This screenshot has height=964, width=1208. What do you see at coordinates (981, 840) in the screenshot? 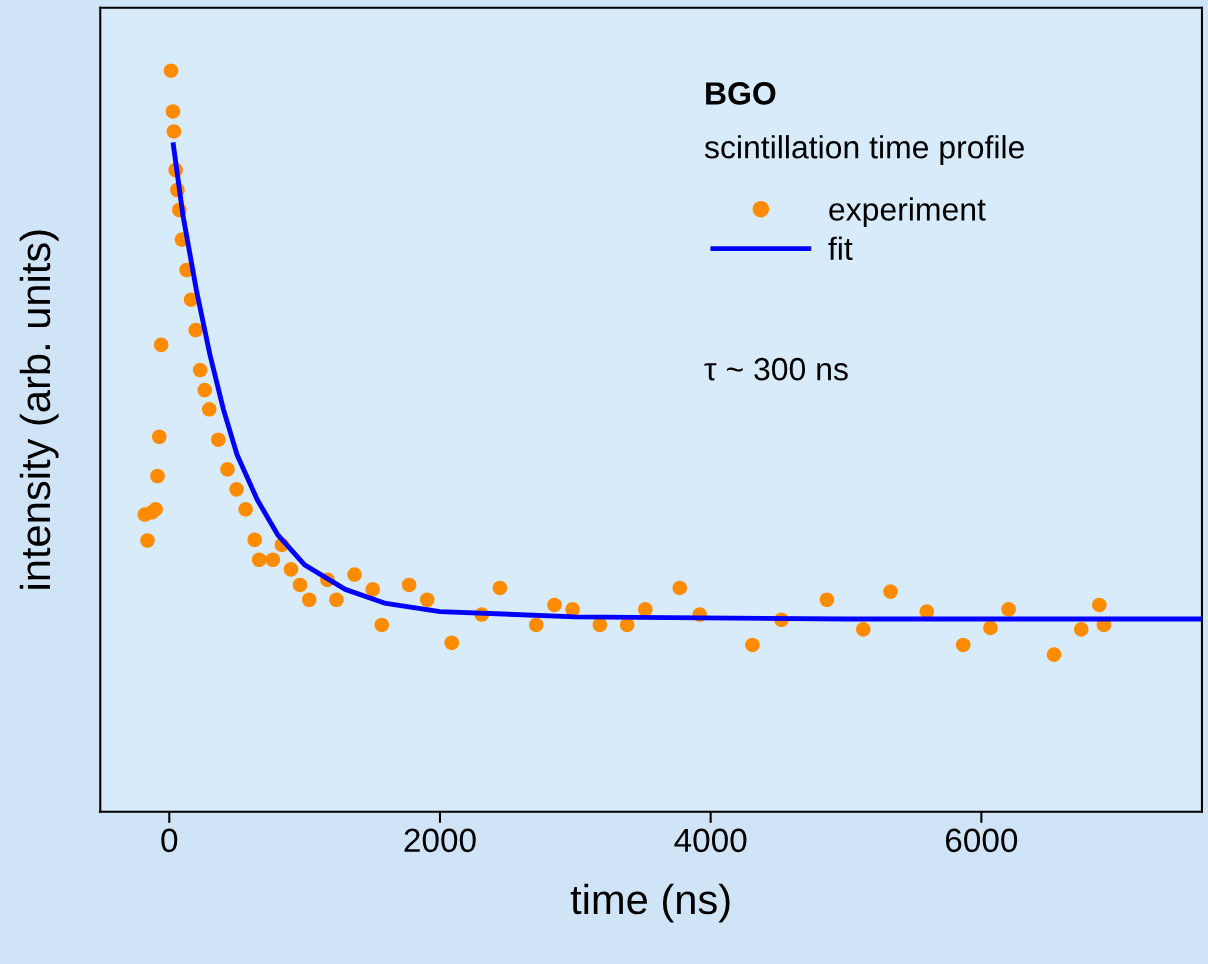
I see `x-tick-label: 6000` at bounding box center [981, 840].